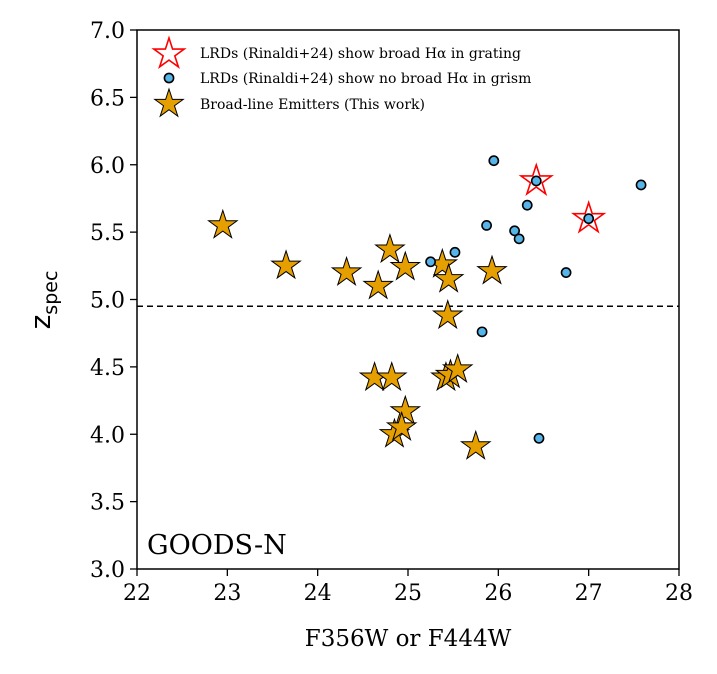  Describe the element at coordinates (107, 503) in the screenshot. I see `y-tick-label: 3.5` at that location.